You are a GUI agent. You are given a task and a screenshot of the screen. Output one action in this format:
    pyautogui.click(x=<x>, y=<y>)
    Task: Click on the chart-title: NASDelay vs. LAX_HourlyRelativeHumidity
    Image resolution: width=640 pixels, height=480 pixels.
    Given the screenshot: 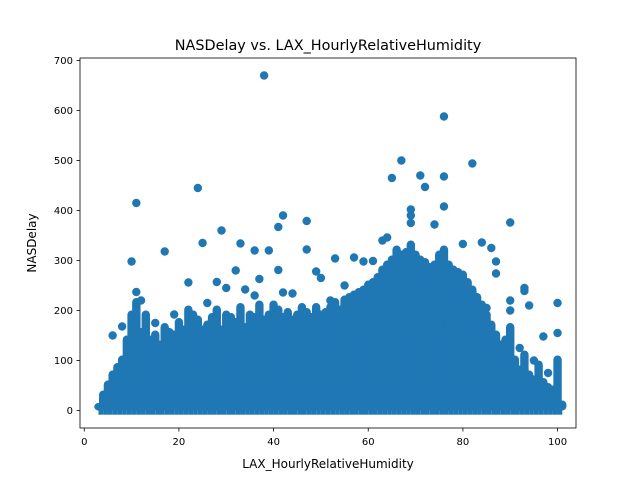 What is the action you would take?
    pyautogui.click(x=328, y=46)
    